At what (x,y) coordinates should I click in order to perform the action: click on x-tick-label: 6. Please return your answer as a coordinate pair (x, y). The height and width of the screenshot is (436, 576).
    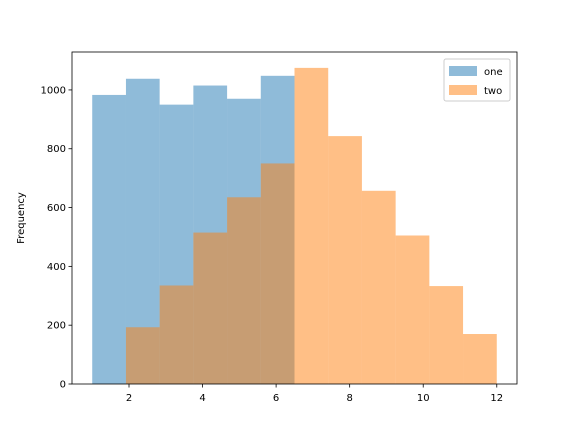
    Looking at the image, I should click on (276, 398).